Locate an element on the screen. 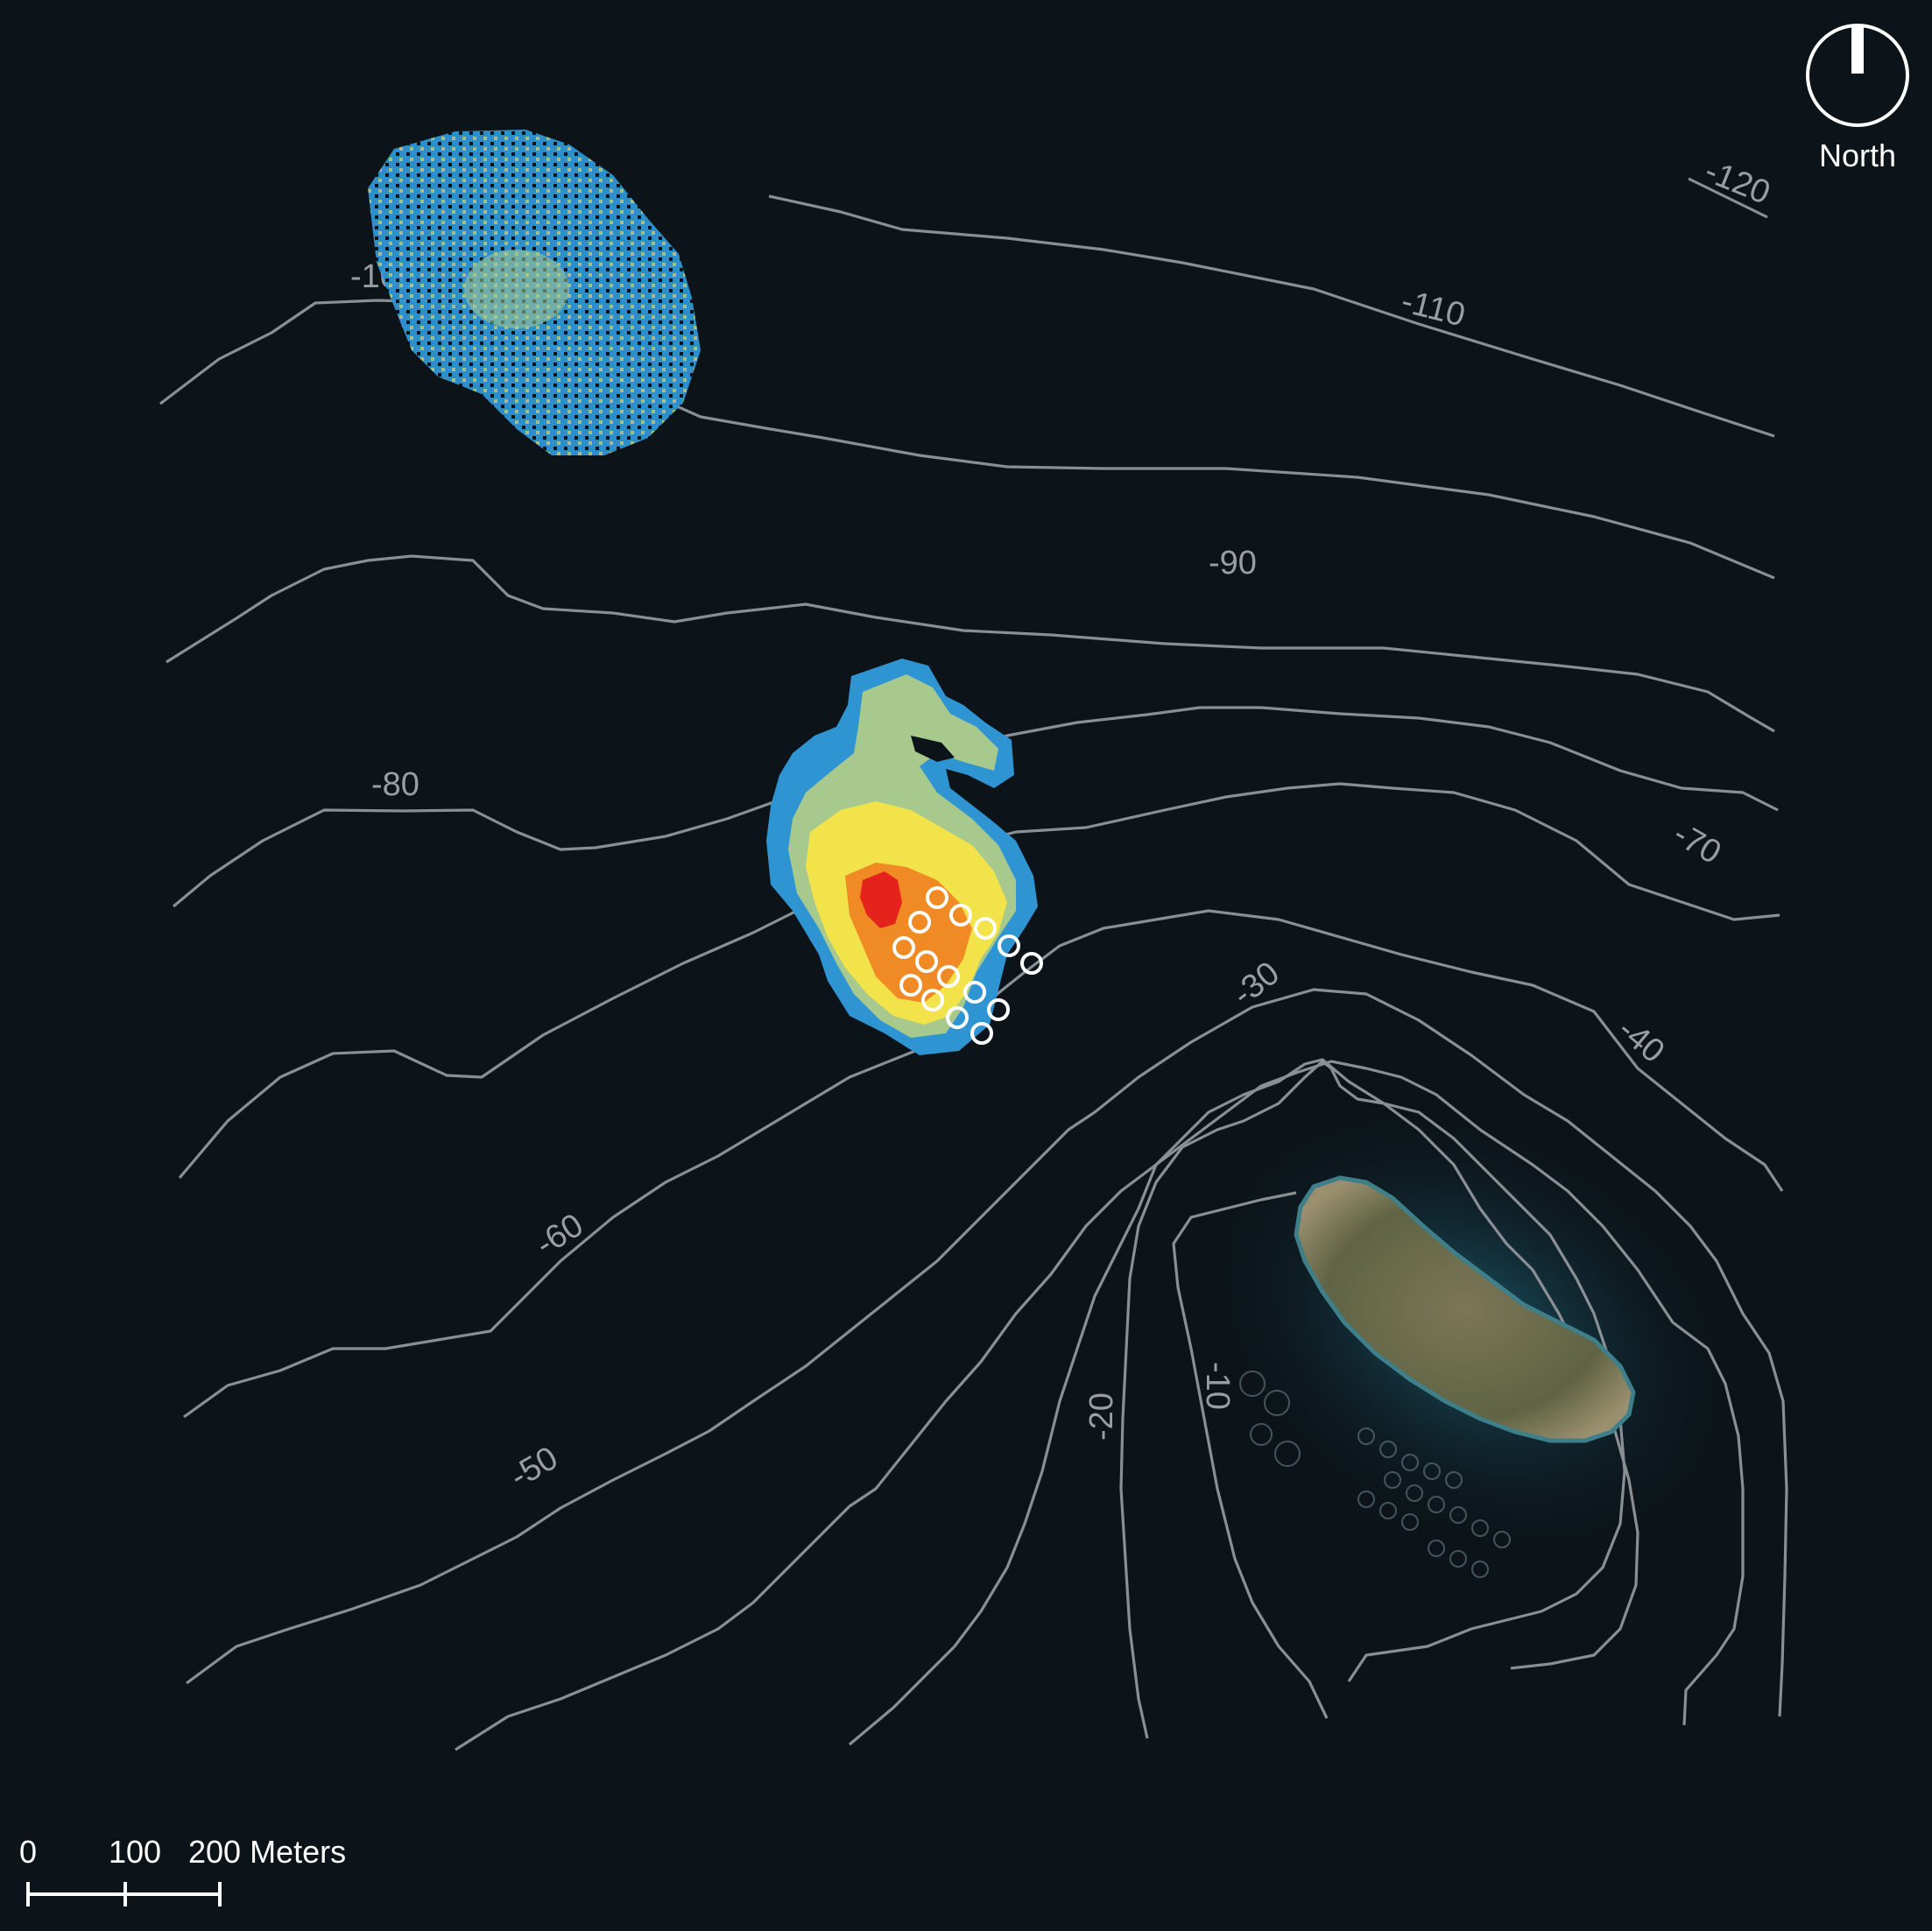  contour-label-10: -10 is located at coordinates (1217, 1386).